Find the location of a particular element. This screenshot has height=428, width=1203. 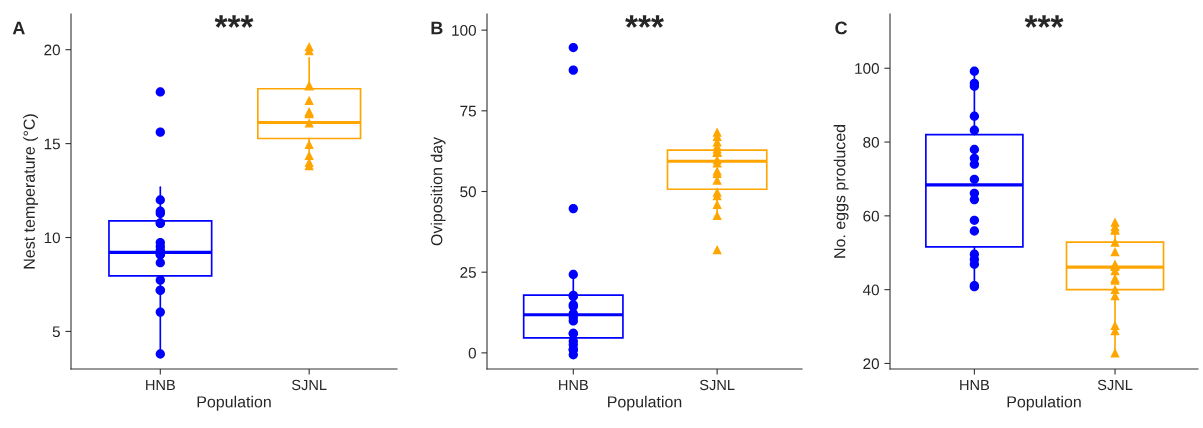

y-tick-label: 50 is located at coordinates (468, 192).